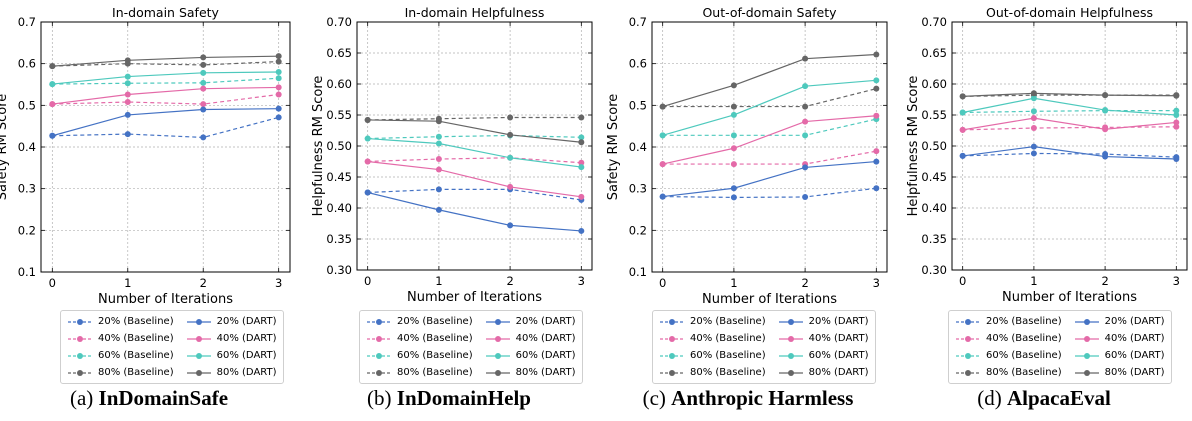 Image resolution: width=1192 pixels, height=421 pixels. What do you see at coordinates (339, 270) in the screenshot?
I see `y-tick-label: 0.30` at bounding box center [339, 270].